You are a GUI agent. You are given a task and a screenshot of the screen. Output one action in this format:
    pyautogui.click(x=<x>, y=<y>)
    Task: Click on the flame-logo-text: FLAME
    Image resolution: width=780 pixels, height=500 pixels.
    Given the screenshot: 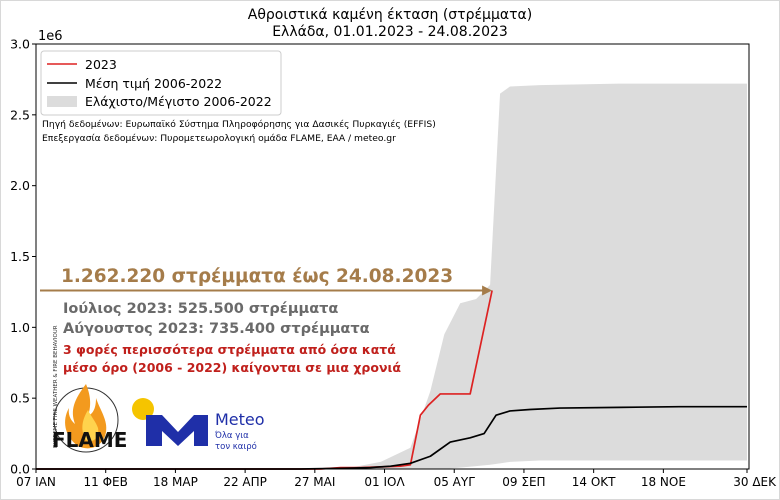 What is the action you would take?
    pyautogui.click(x=89, y=440)
    